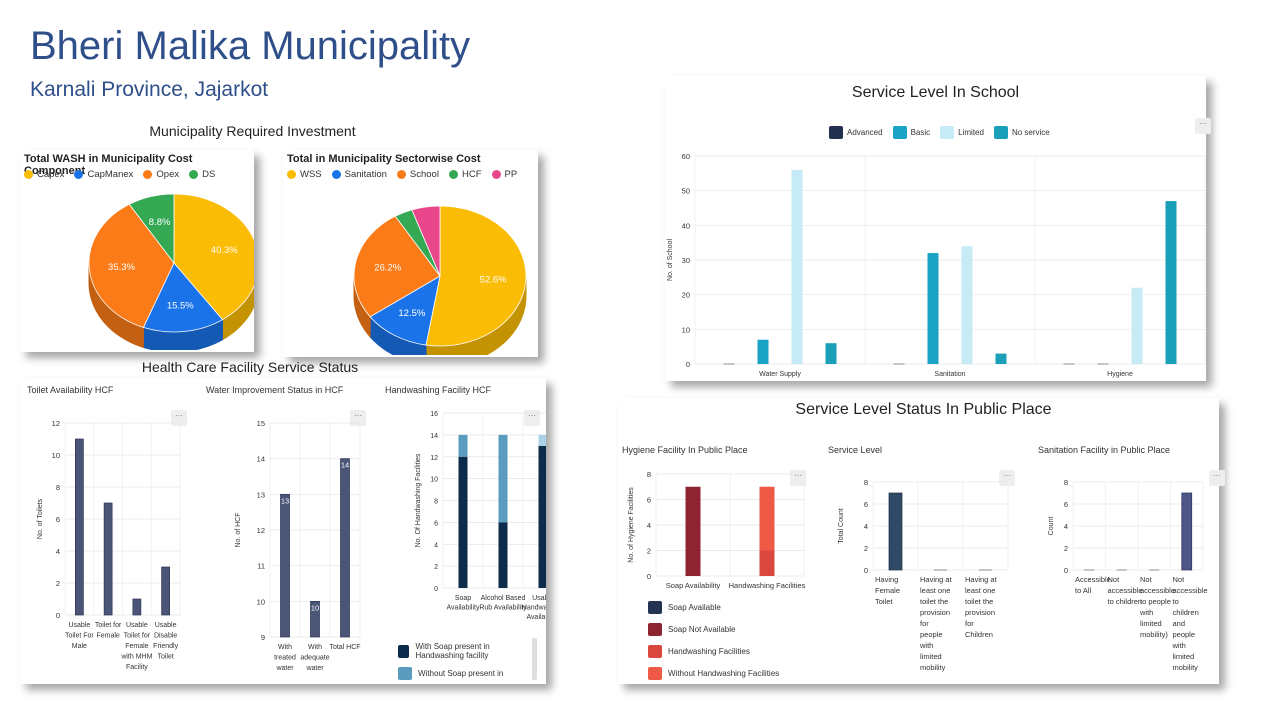  I want to click on hygiene-pp-title: Hygiene Facility In Public Place, so click(685, 450).